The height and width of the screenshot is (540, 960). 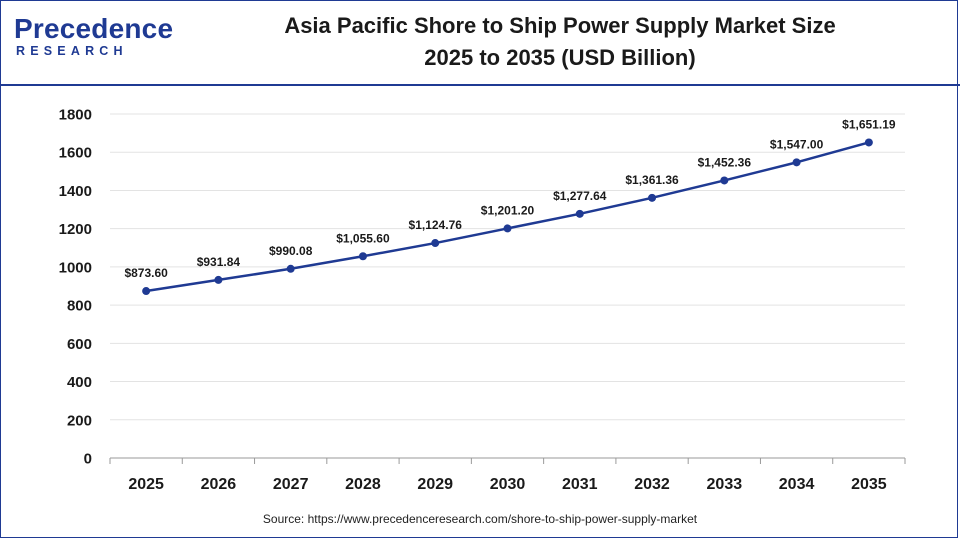 What do you see at coordinates (146, 484) in the screenshot?
I see `x-tick-label: 2025` at bounding box center [146, 484].